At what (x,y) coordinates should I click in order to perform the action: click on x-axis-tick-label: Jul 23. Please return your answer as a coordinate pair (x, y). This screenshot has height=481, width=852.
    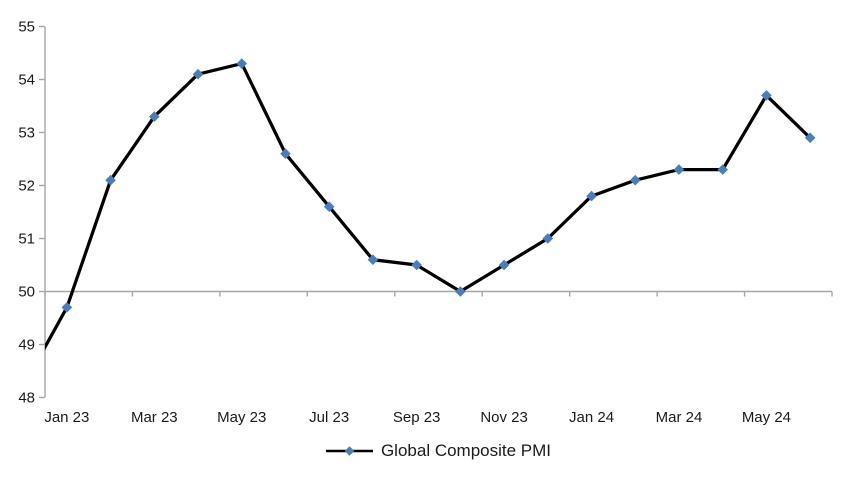
    Looking at the image, I should click on (329, 417).